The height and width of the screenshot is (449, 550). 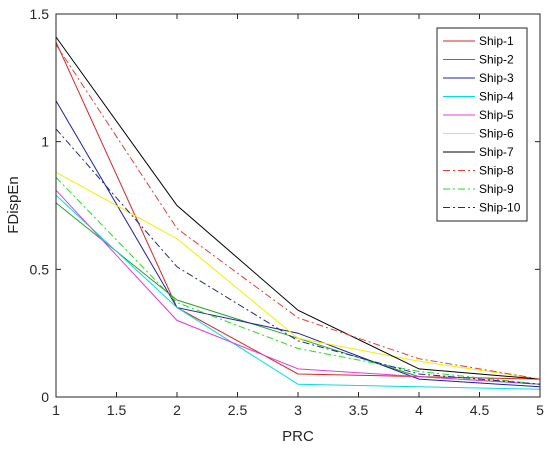 I want to click on x-tick-label: 4.5, so click(x=480, y=410).